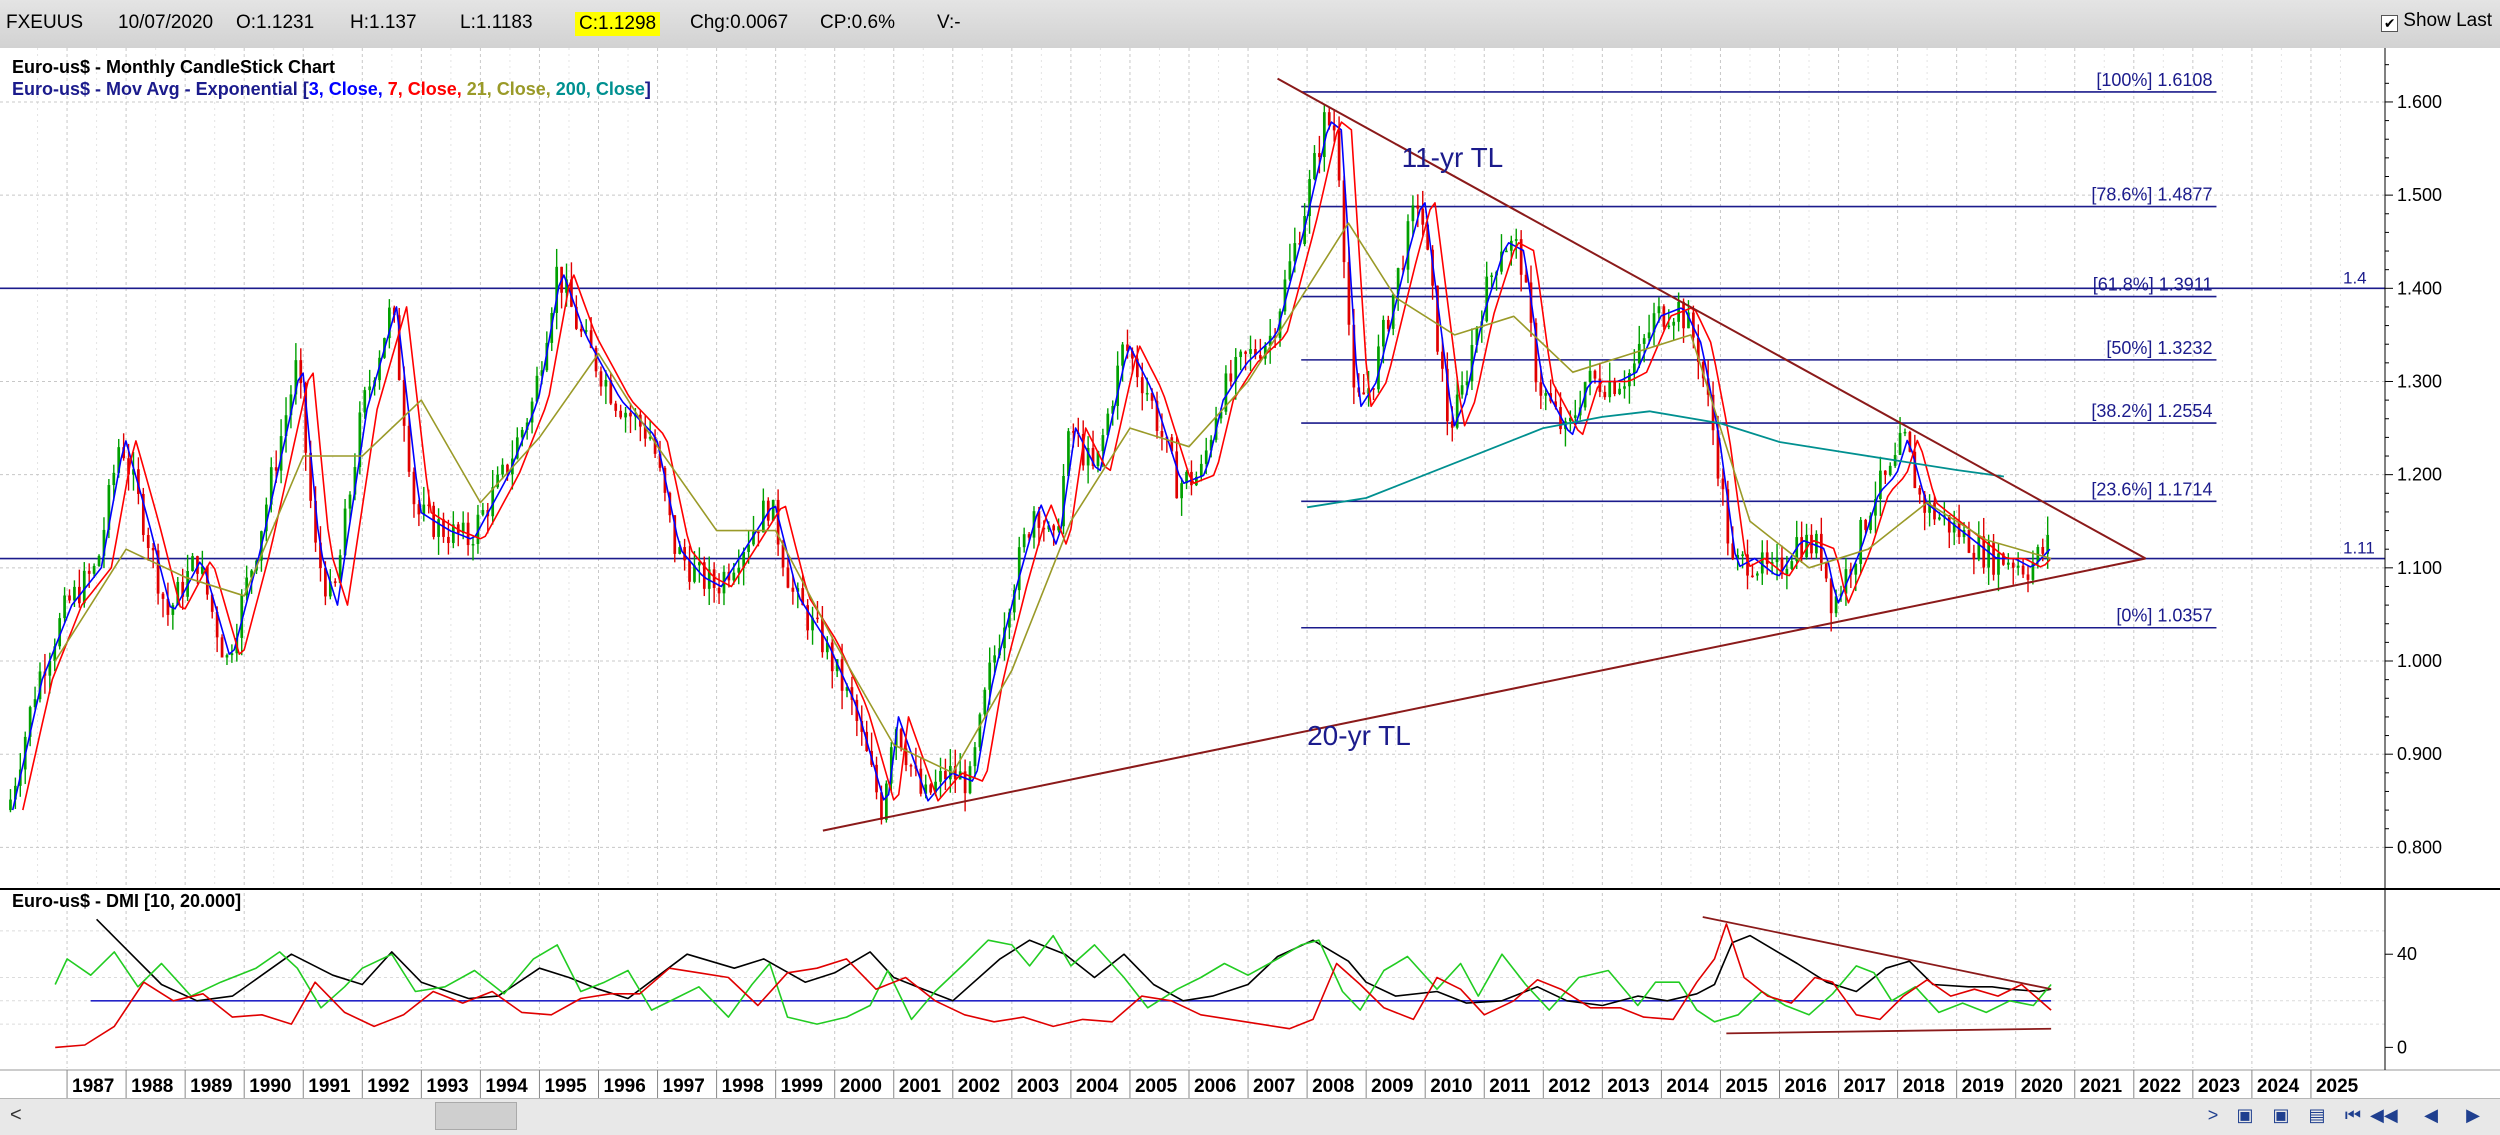  I want to click on zoom-in-icon: ▣, so click(2245, 1115).